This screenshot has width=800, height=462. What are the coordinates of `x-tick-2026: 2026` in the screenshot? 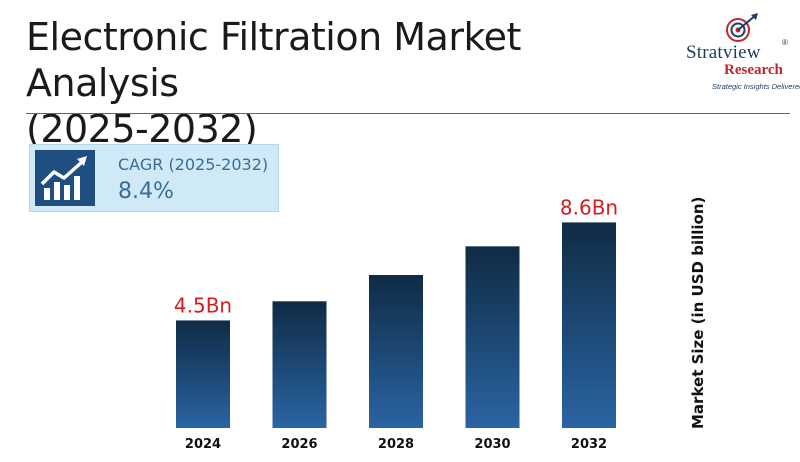 It's located at (299, 444).